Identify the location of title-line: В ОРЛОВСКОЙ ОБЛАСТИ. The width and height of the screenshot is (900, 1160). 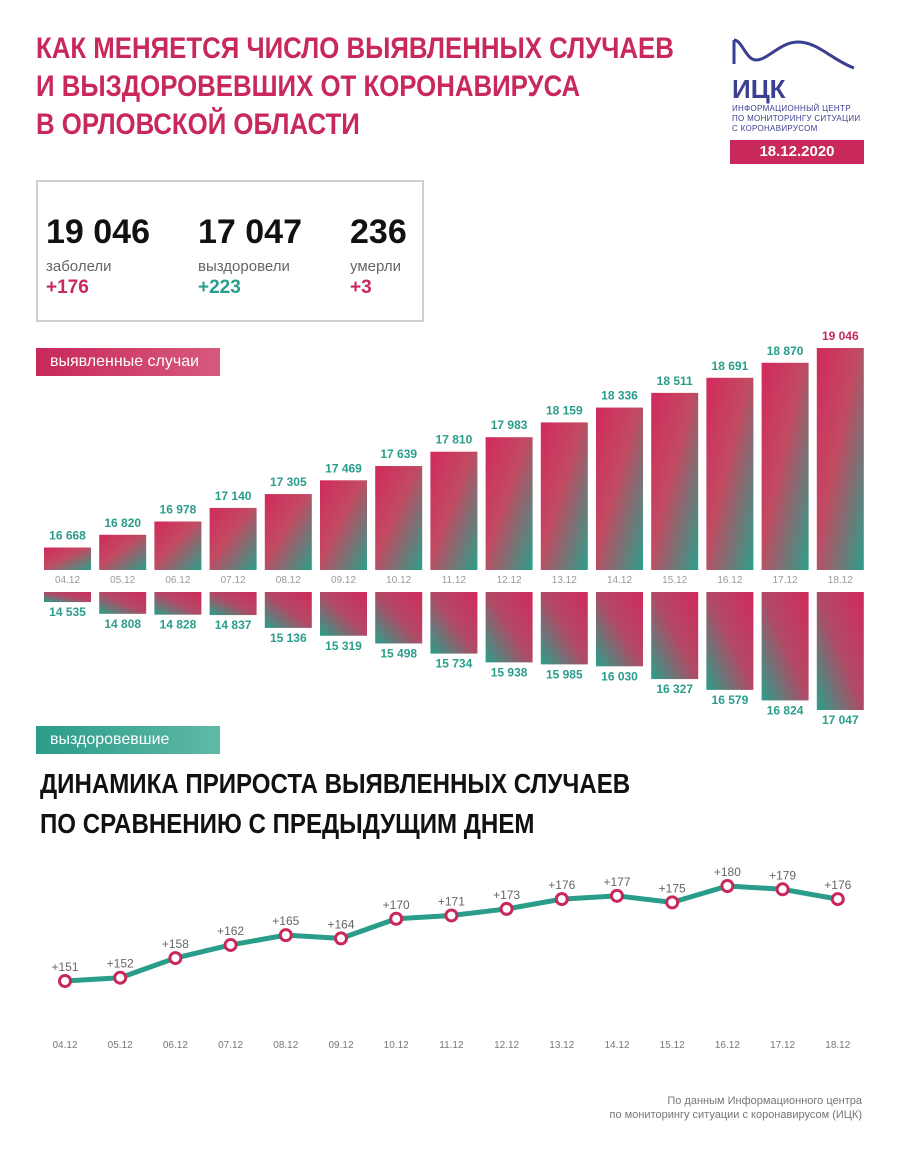
(198, 124).